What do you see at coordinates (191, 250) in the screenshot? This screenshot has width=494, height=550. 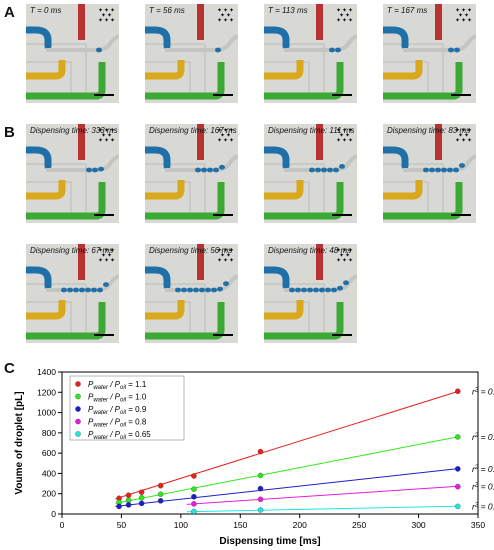 I see `panel-b-label: Dispensing time: 56 ms` at bounding box center [191, 250].